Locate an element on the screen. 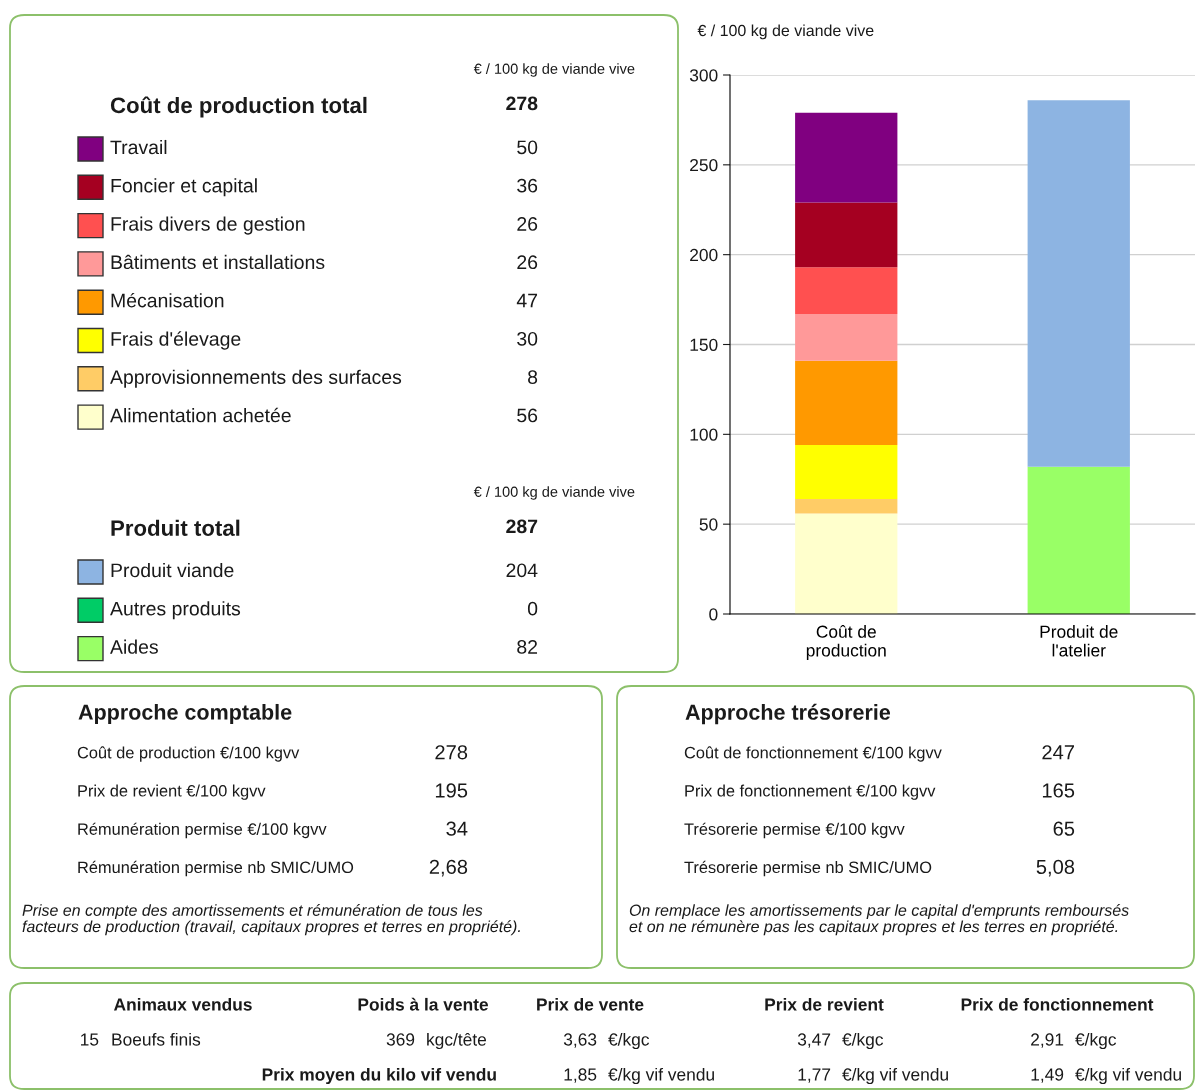 The width and height of the screenshot is (1196, 1091). data-label: 30 is located at coordinates (527, 338).